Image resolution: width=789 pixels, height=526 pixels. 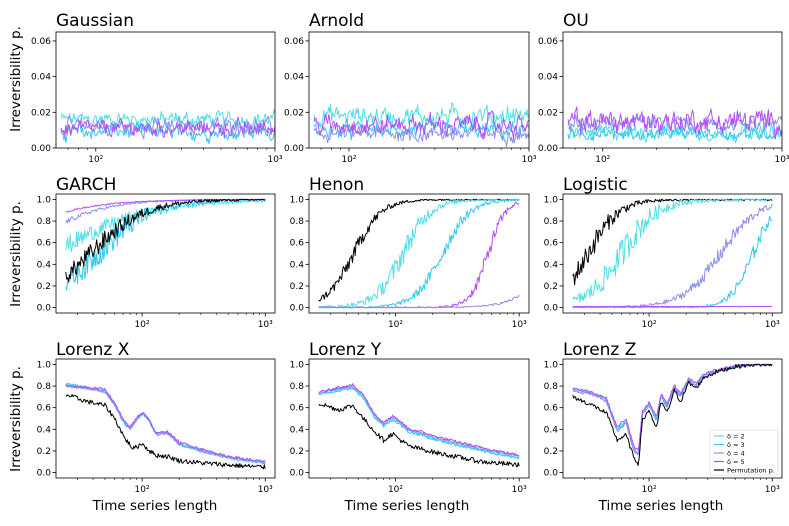 I want to click on legend-item: δ = 2, so click(x=729, y=436).